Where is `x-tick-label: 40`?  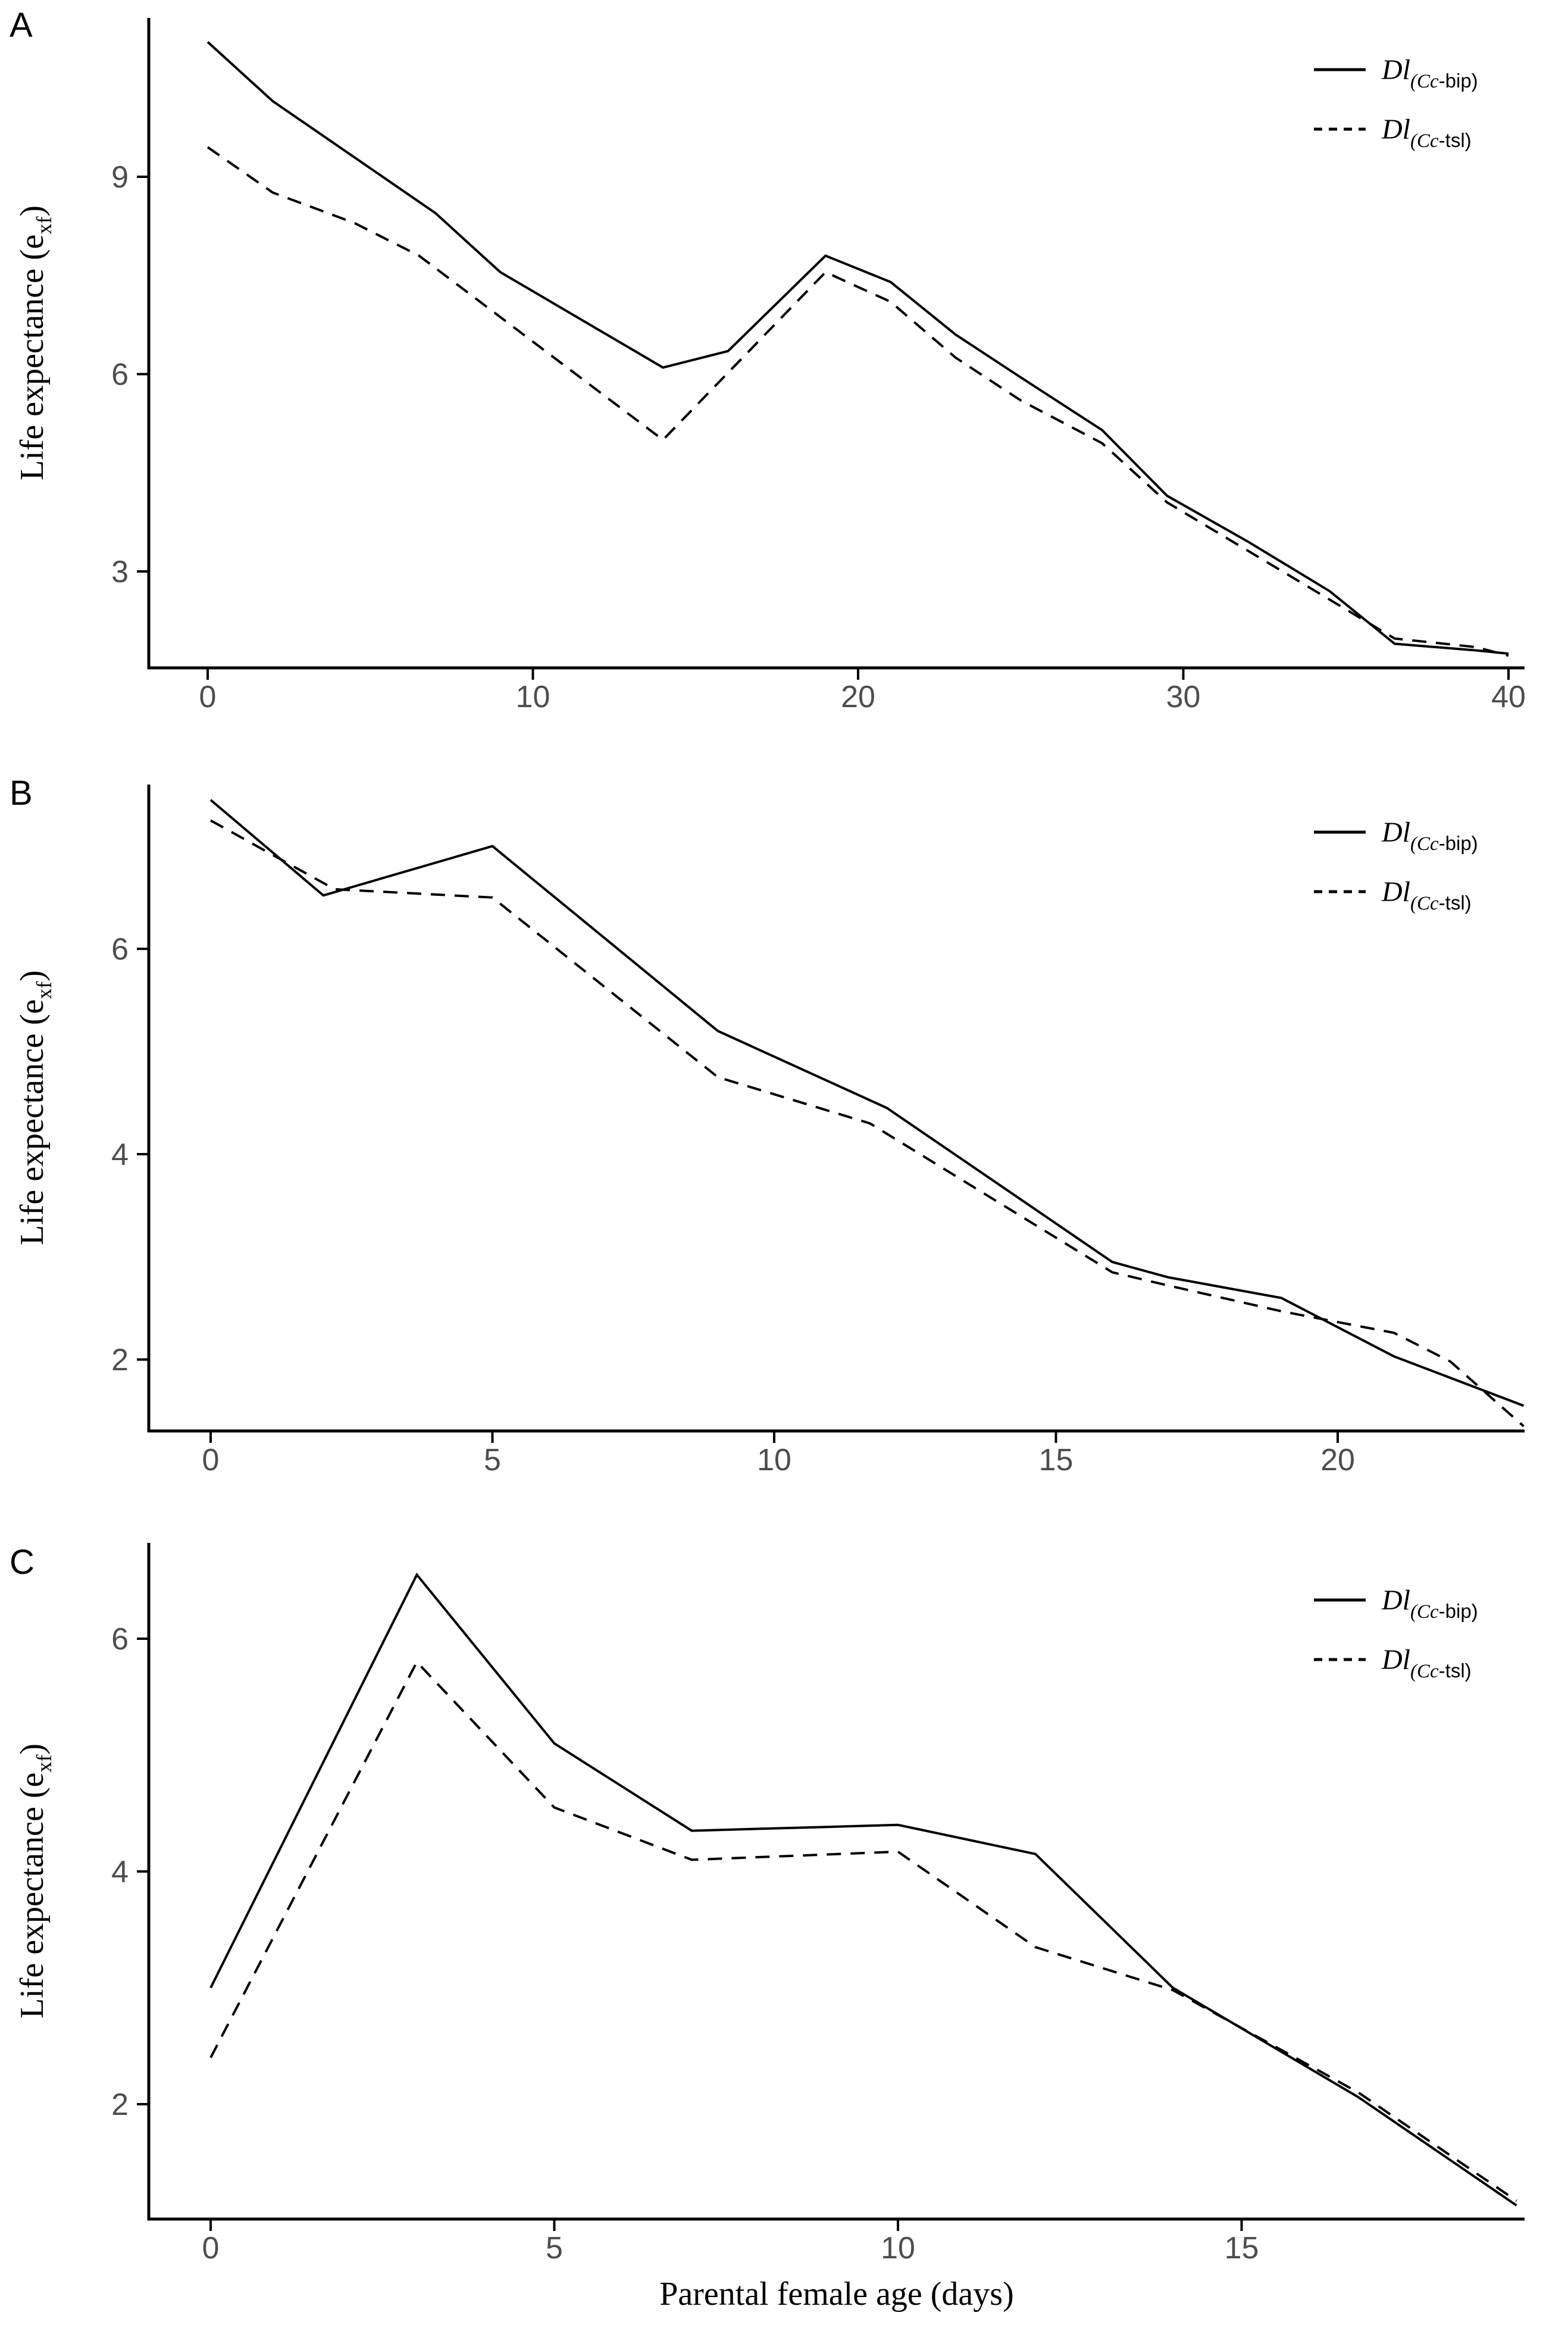 x-tick-label: 40 is located at coordinates (1508, 697).